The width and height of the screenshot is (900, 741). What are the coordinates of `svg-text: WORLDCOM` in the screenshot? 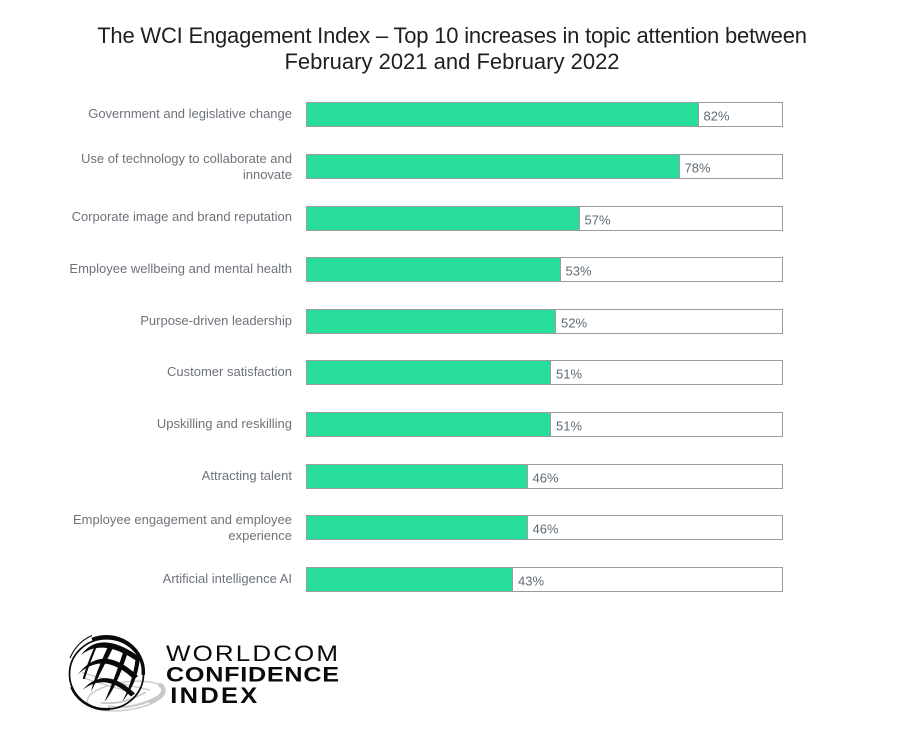 It's located at (253, 654).